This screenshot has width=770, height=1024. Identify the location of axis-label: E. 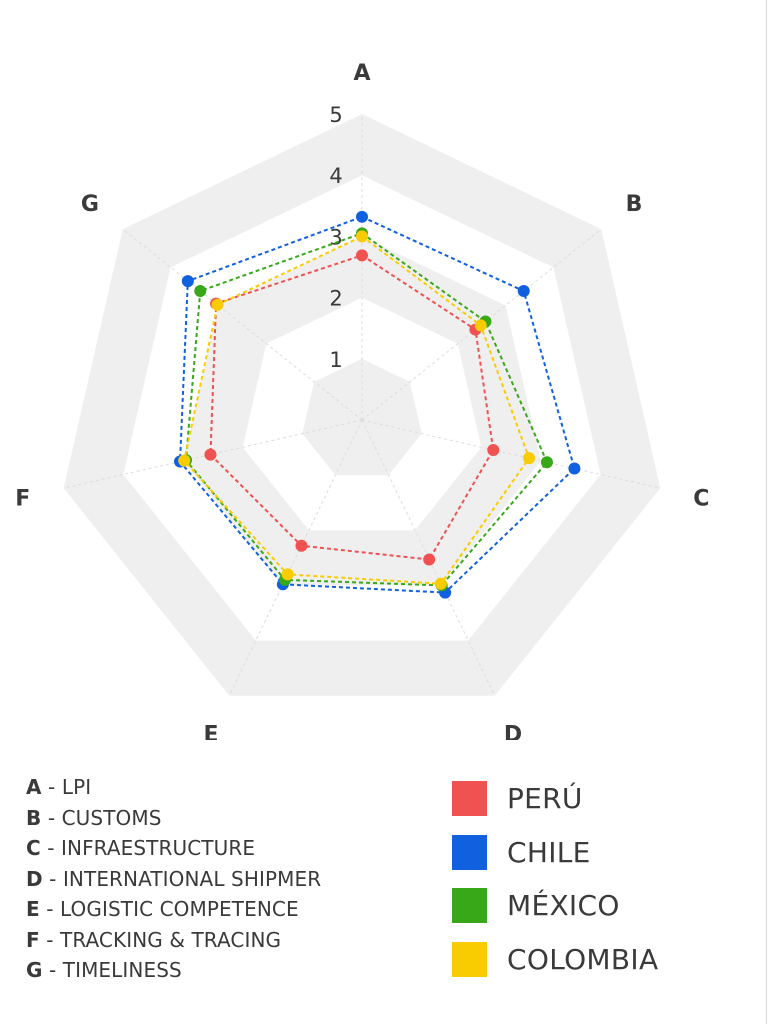
(210, 731).